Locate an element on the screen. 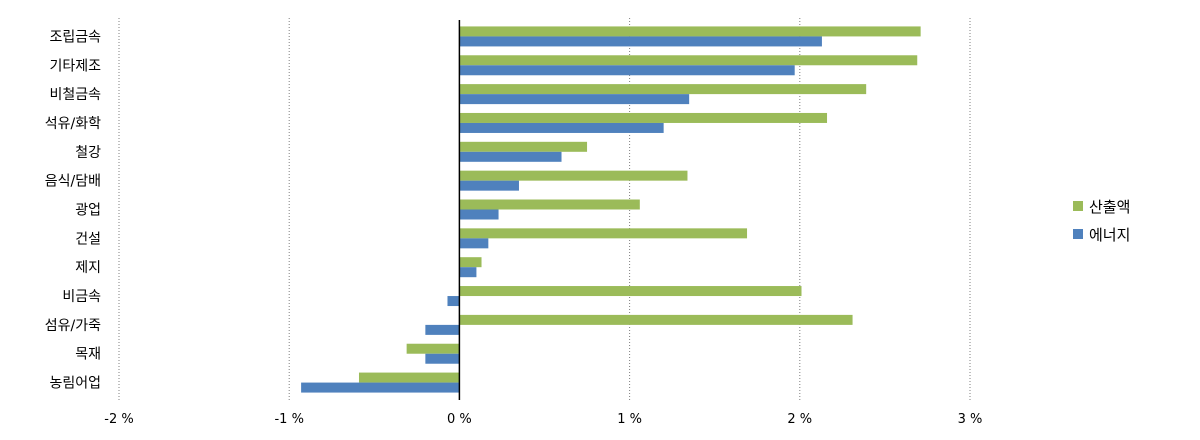  x-tick-label: 1 % is located at coordinates (629, 419).